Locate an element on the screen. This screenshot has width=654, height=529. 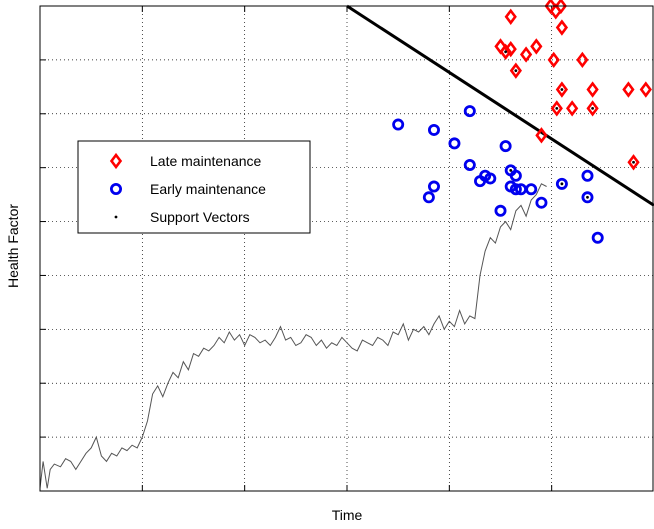
legend-label-early: Early maintenance is located at coordinates (208, 189).